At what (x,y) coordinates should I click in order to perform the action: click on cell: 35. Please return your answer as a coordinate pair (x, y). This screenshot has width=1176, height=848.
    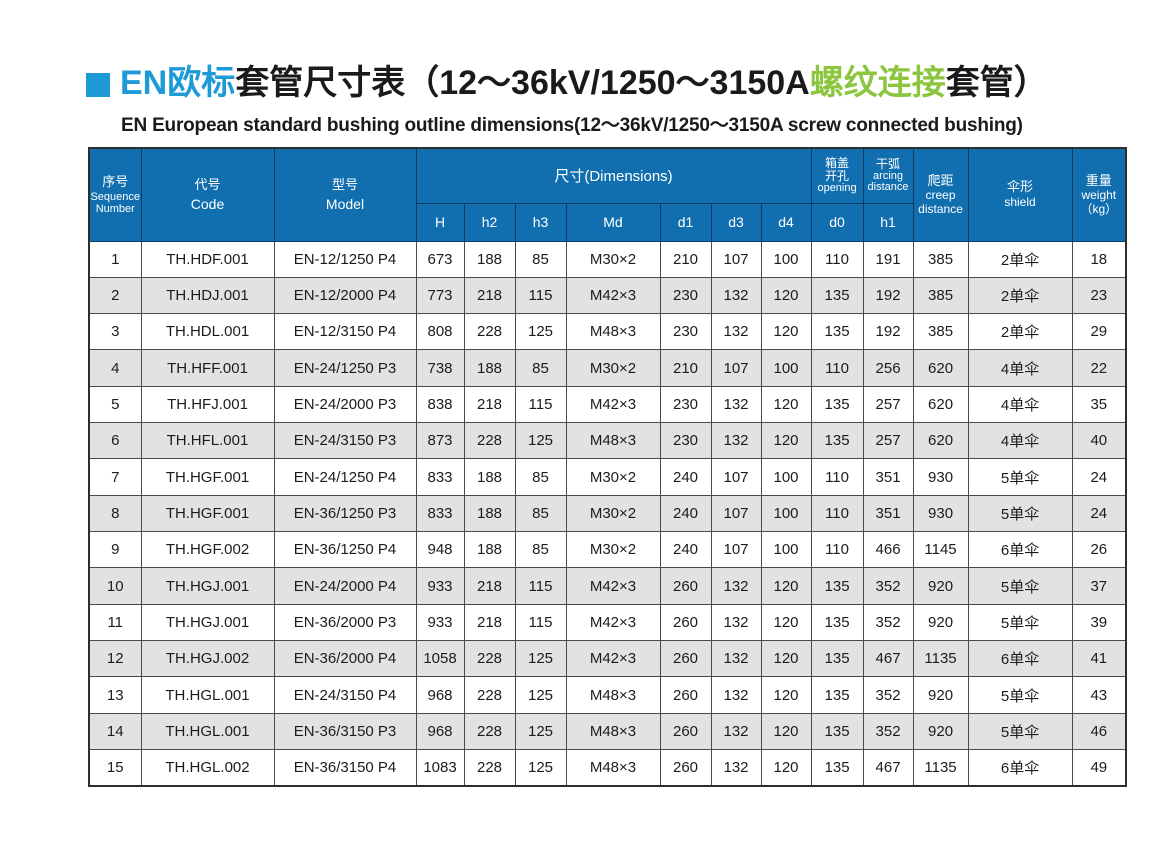
    Looking at the image, I should click on (1099, 404).